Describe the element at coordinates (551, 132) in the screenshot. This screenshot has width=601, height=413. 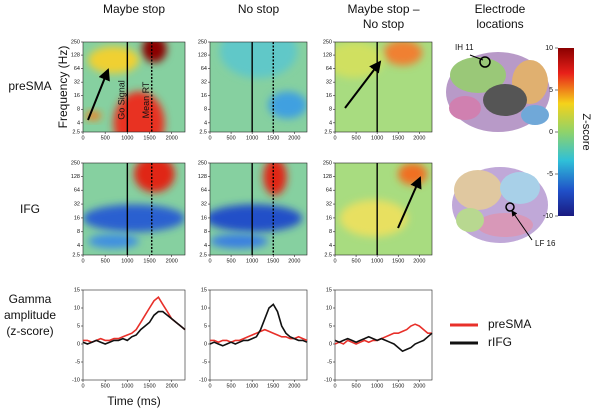
I see `colorbar-tick-label: 0` at that location.